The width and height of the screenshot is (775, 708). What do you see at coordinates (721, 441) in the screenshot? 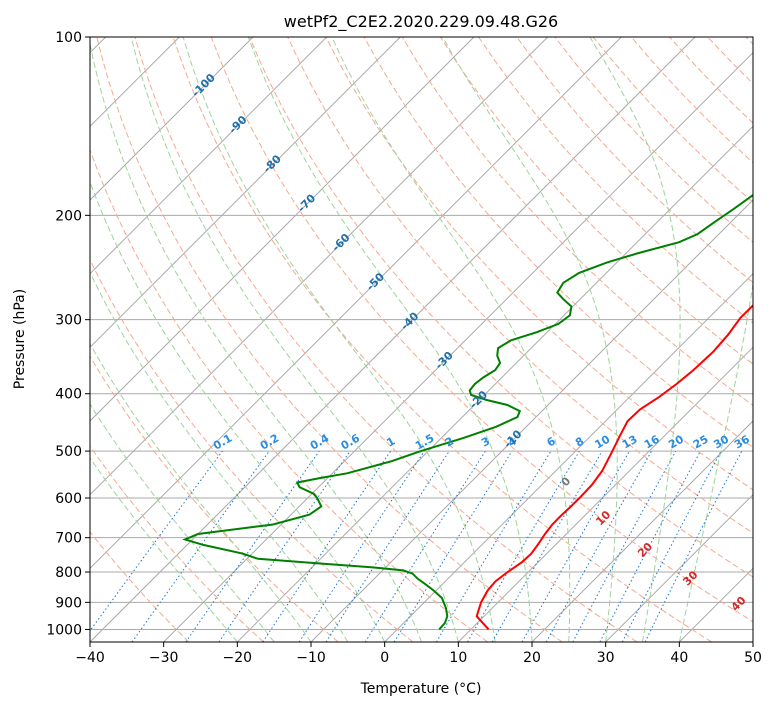
I see `mixing-ratio-label: 30` at bounding box center [721, 441].